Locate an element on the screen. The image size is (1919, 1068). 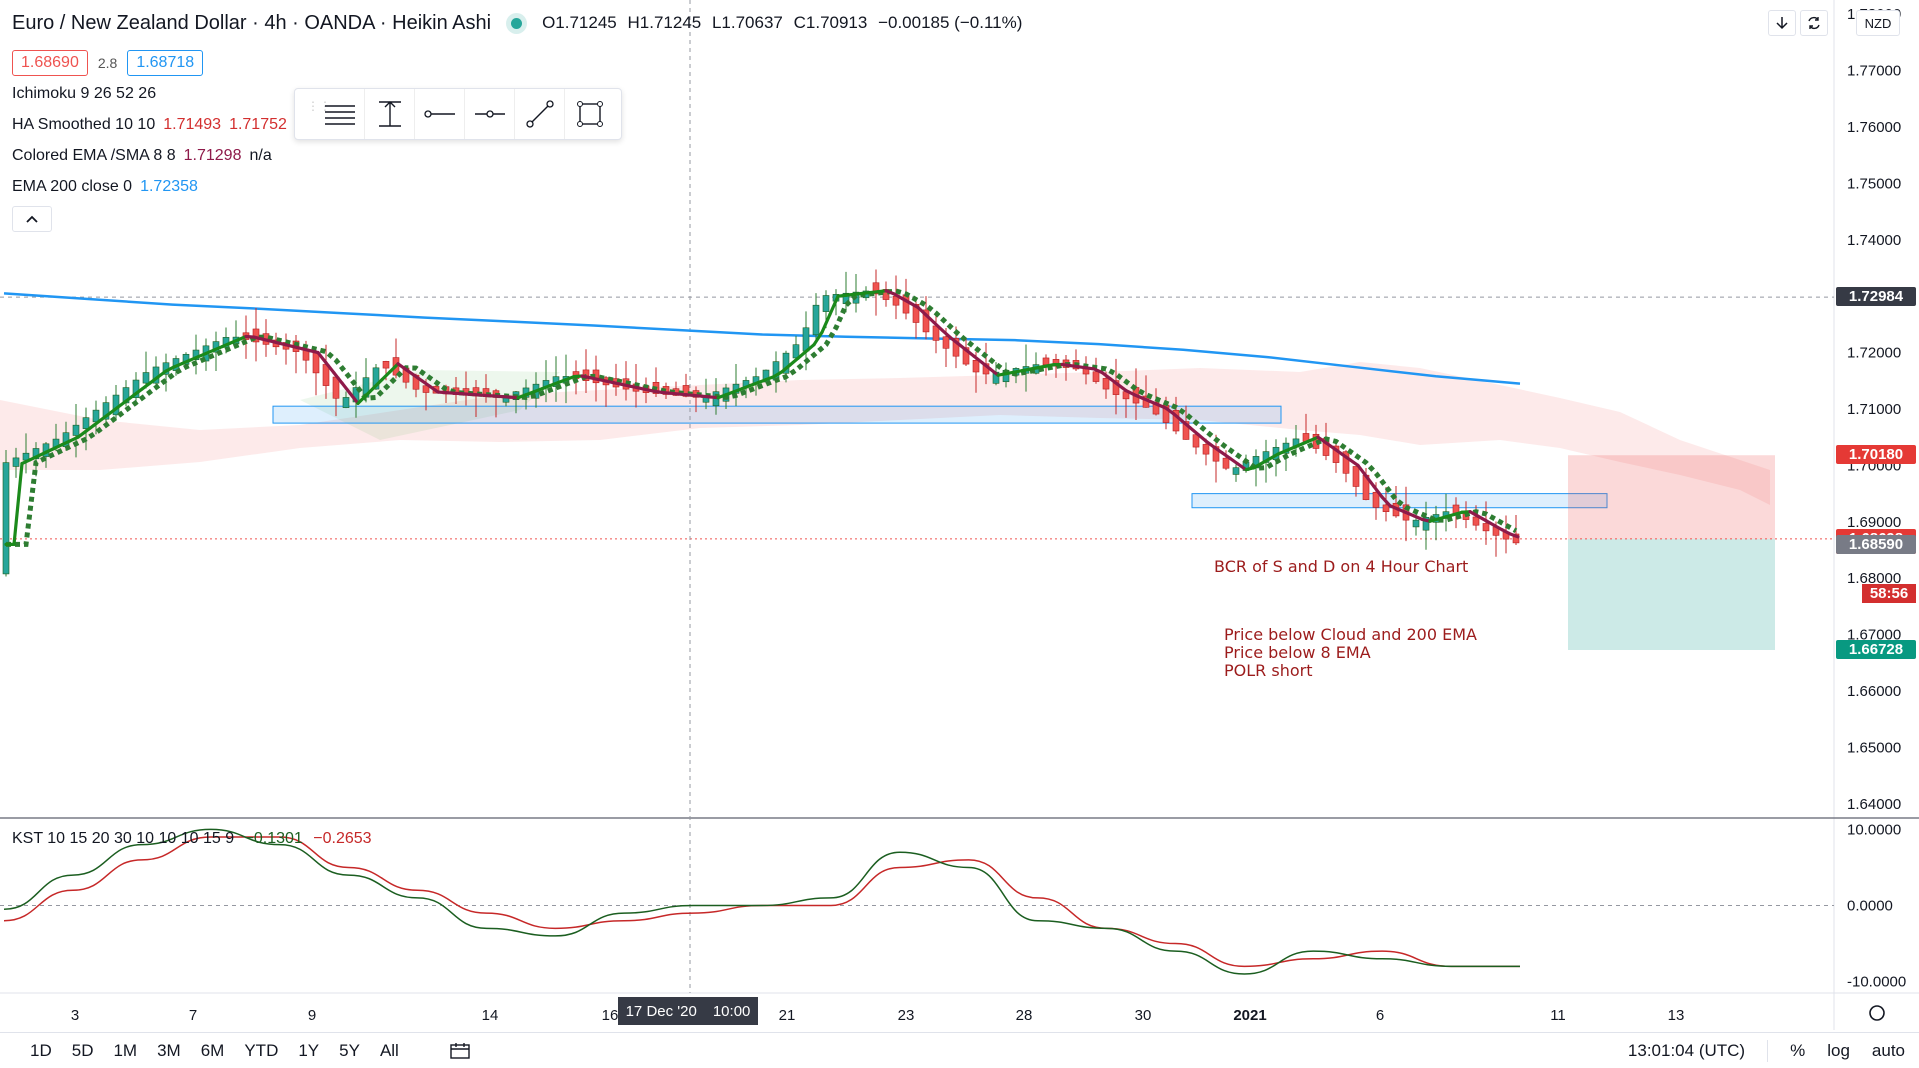
indicator-value: 1.72358 is located at coordinates (169, 186).